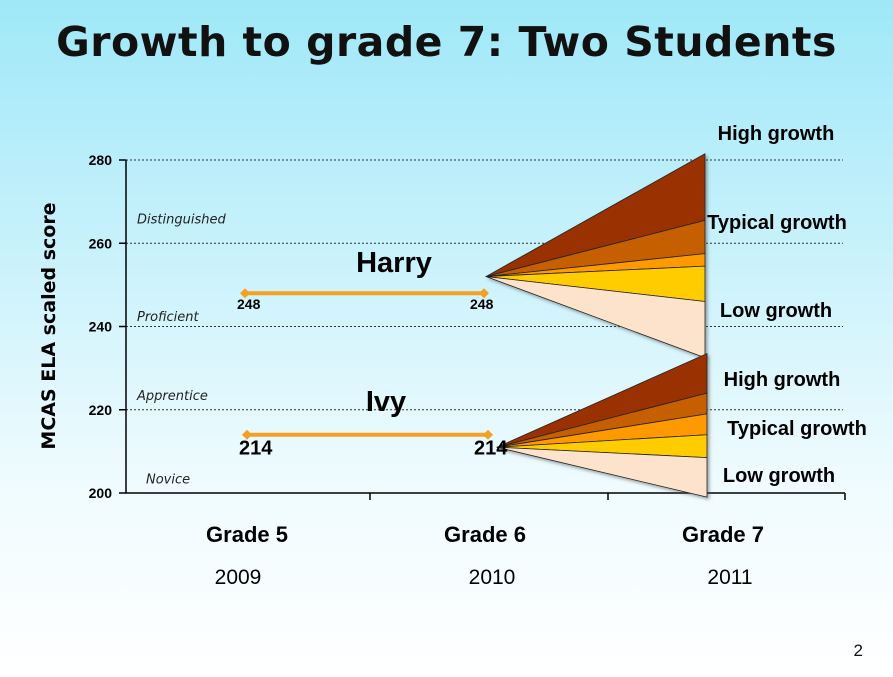 The image size is (893, 677). I want to click on harry-low-growth-label: Low growth, so click(776, 311).